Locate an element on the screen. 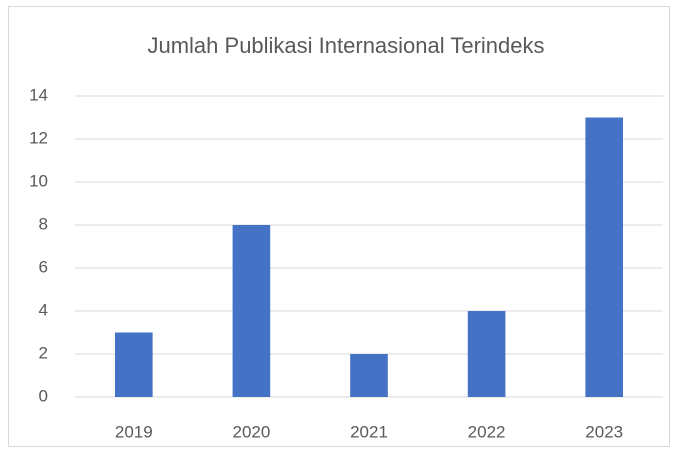 The image size is (679, 455). x-tick-label: 2021 is located at coordinates (369, 431).